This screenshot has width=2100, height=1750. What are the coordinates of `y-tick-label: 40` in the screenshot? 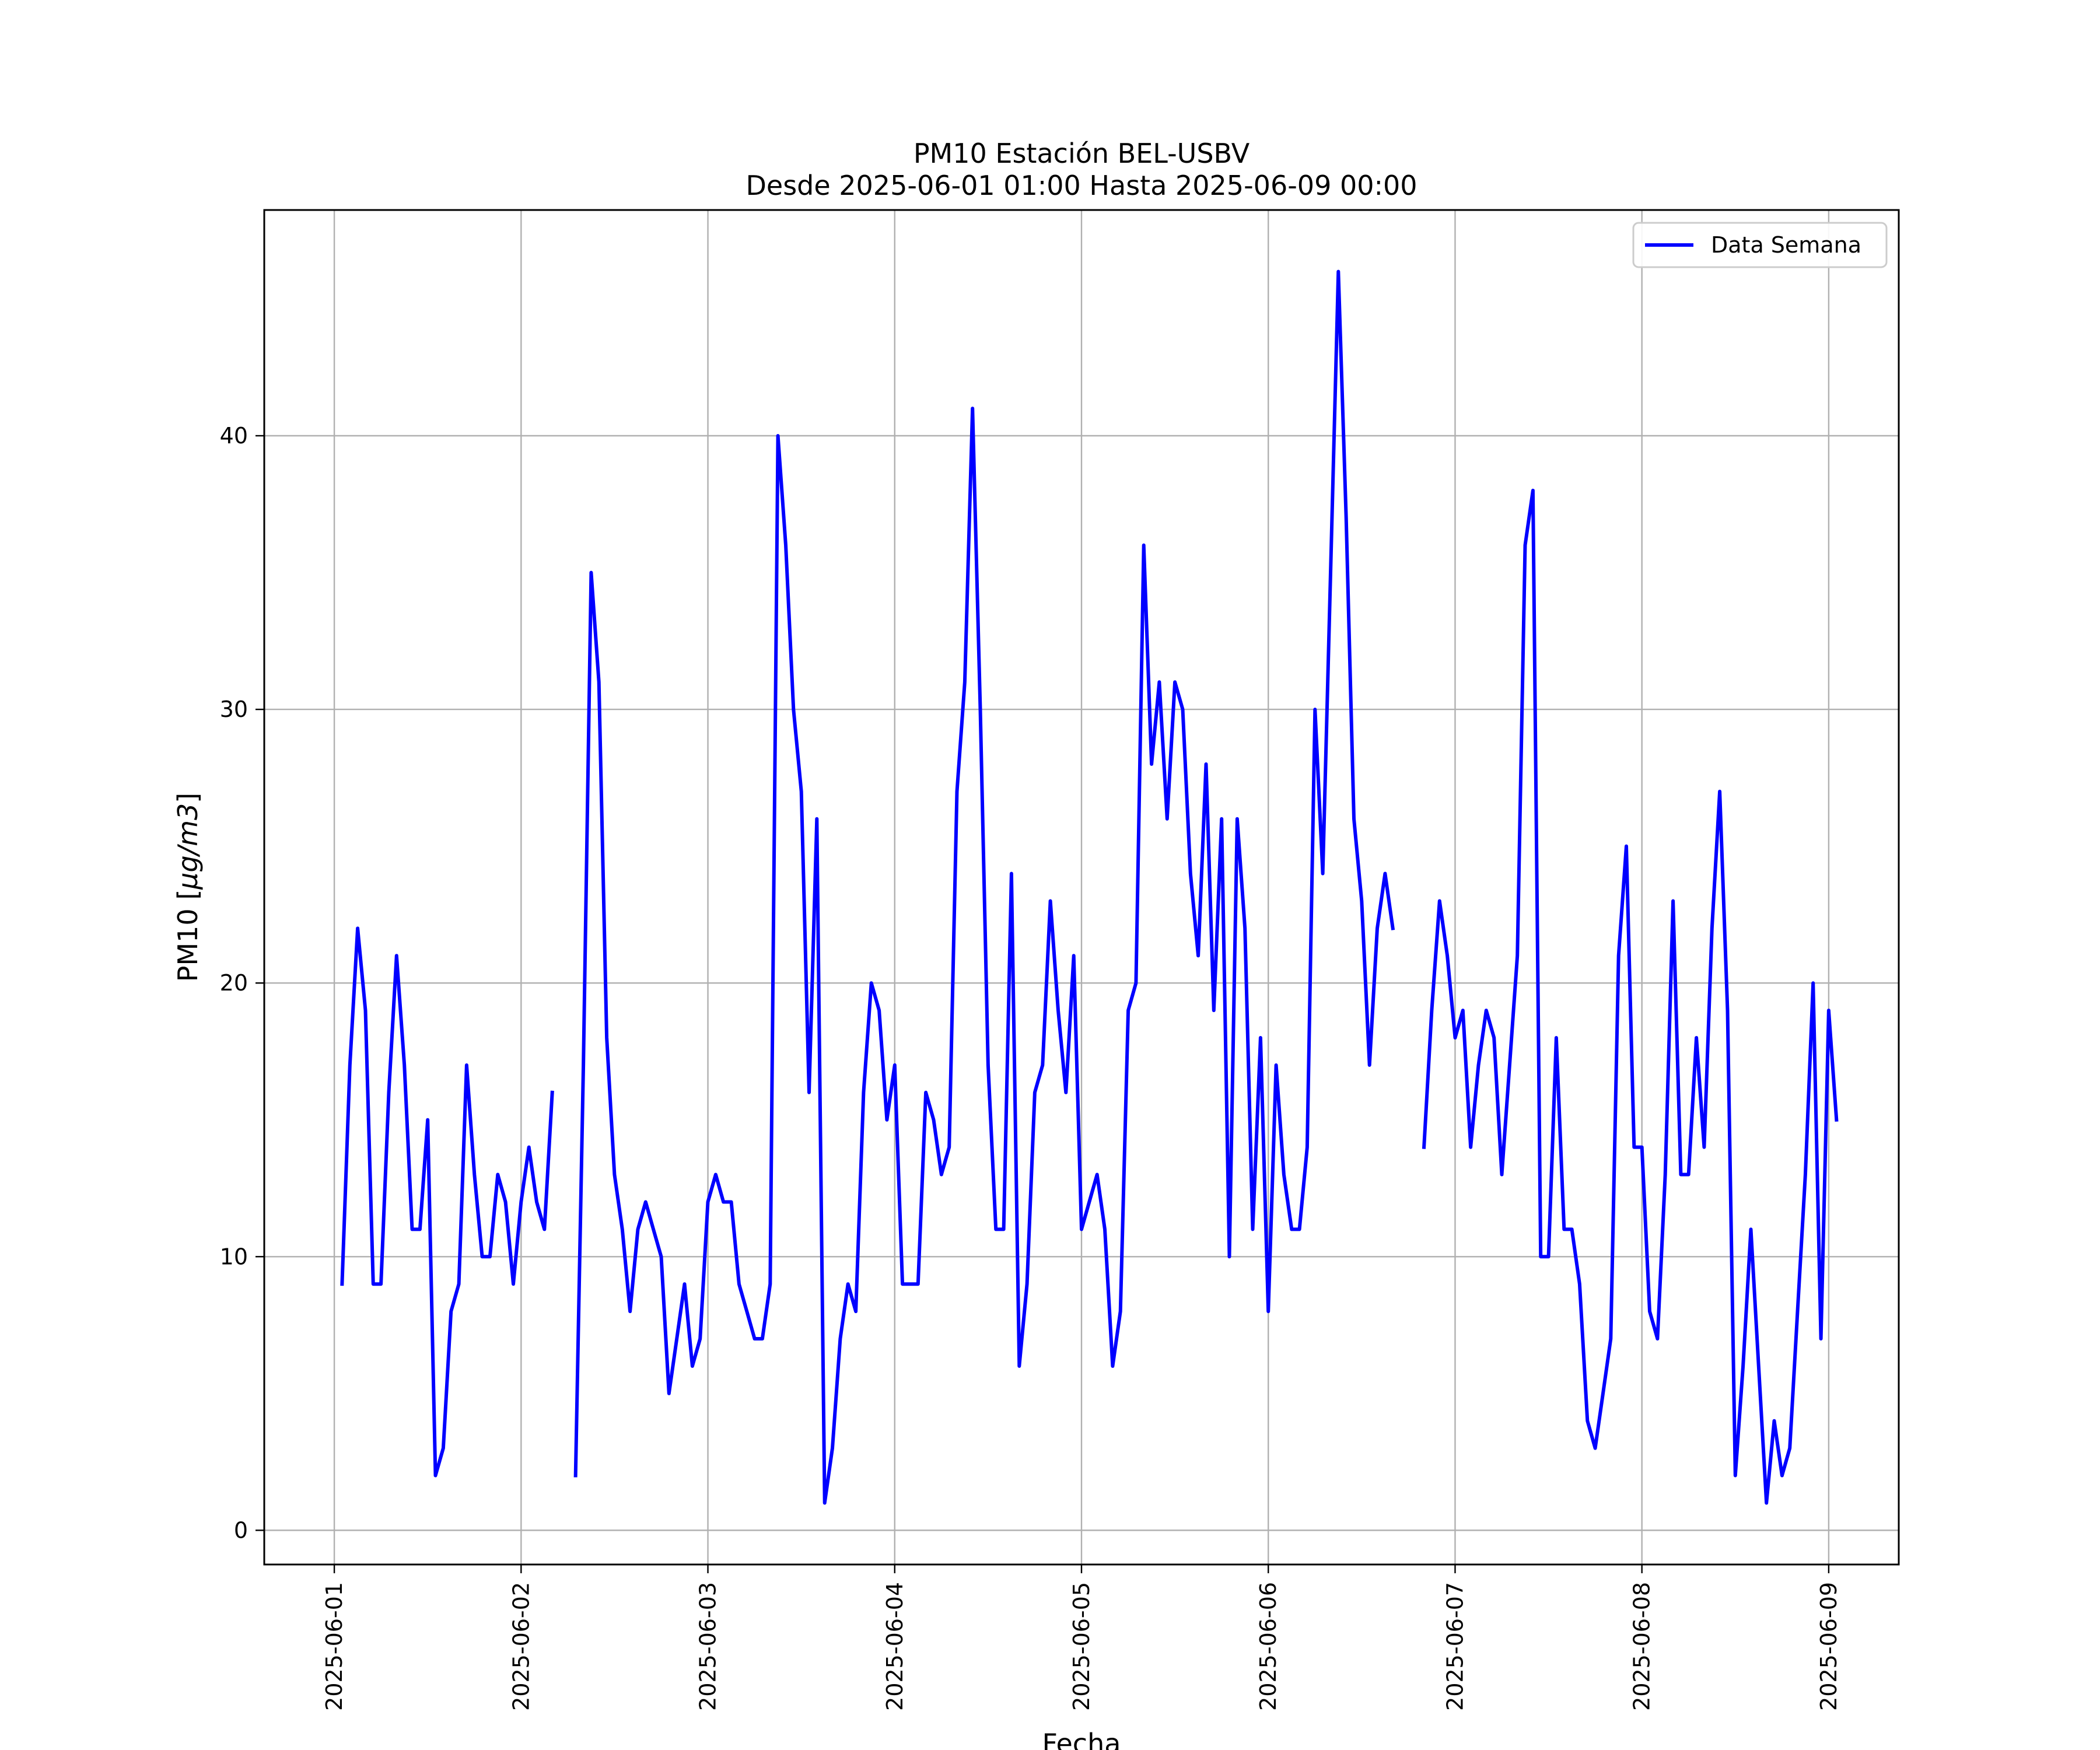 It's located at (234, 436).